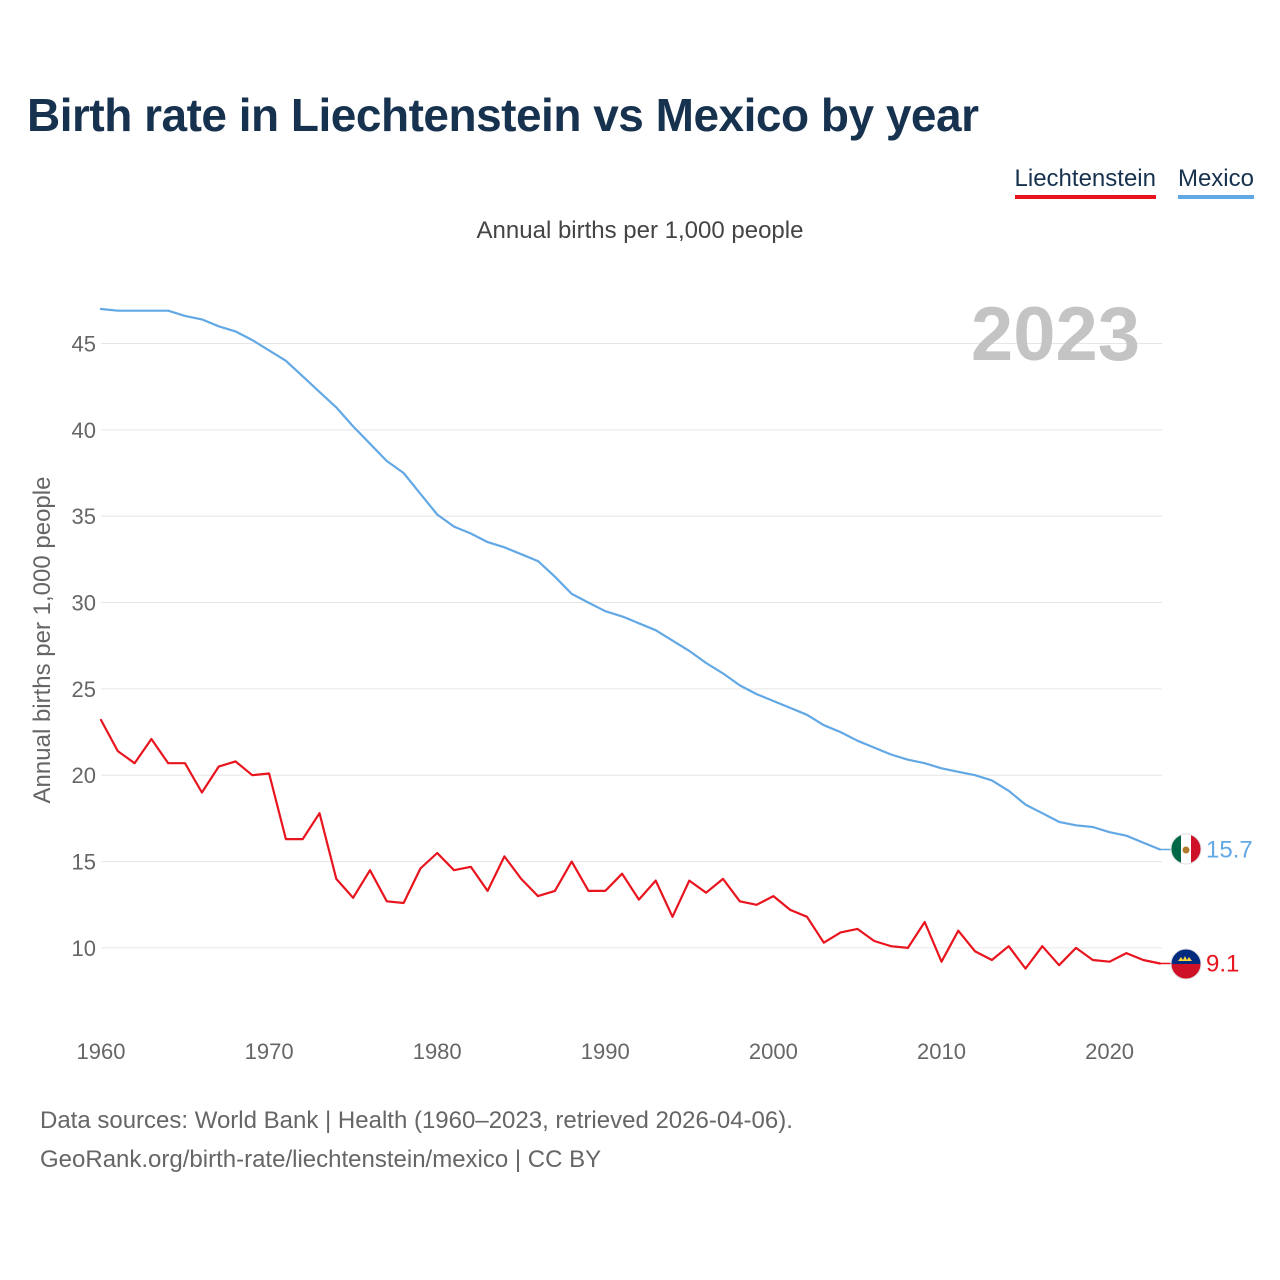 The image size is (1280, 1280). What do you see at coordinates (84, 603) in the screenshot?
I see `y-tick-label: 30` at bounding box center [84, 603].